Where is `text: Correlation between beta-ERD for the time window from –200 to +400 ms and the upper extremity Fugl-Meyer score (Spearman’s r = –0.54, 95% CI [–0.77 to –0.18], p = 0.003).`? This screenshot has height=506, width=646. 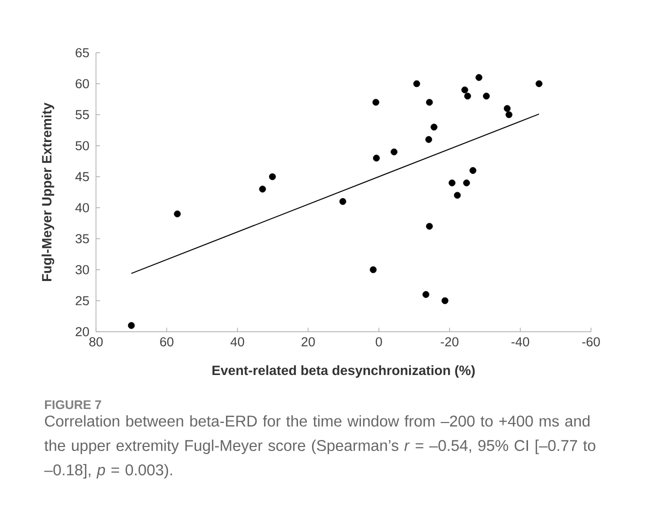
text: Correlation between beta-ERD for the time window from –200 to +400 ms and the upper extremity Fugl-Meyer score (Spearman’s r = –0.54, 95% CI [–0.77 to –0.18], p = 0.003). is located at coordinates (320, 446).